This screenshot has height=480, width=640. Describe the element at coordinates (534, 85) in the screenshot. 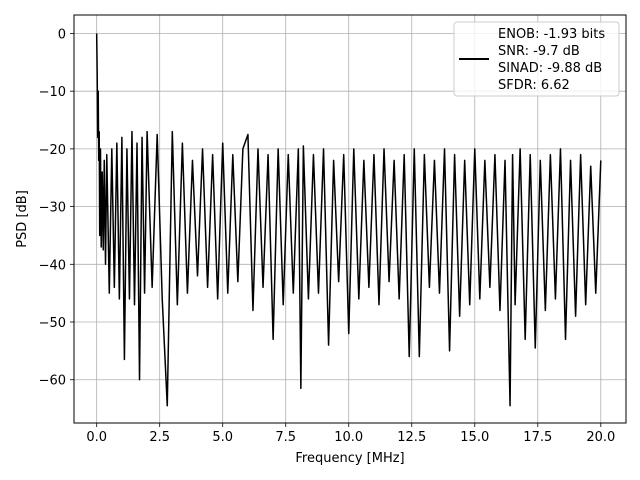

I see `legend-line-4: SFDR: 6.62` at that location.